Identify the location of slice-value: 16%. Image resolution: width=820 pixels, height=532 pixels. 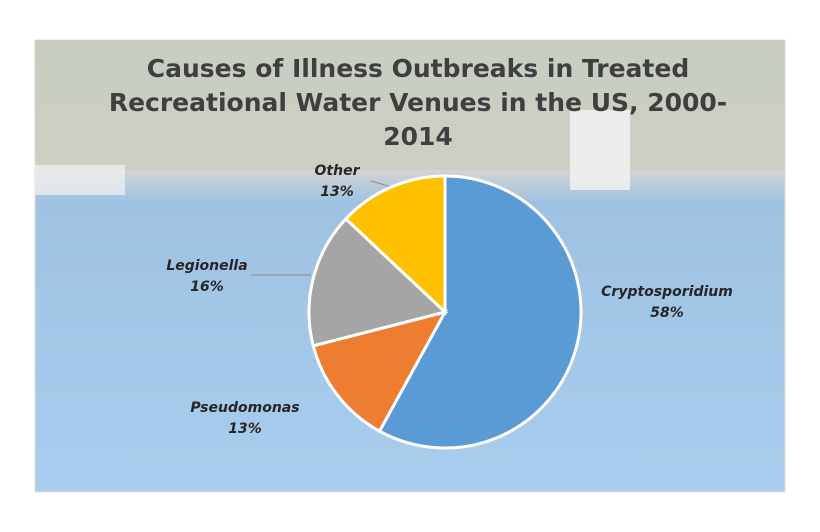
(207, 287).